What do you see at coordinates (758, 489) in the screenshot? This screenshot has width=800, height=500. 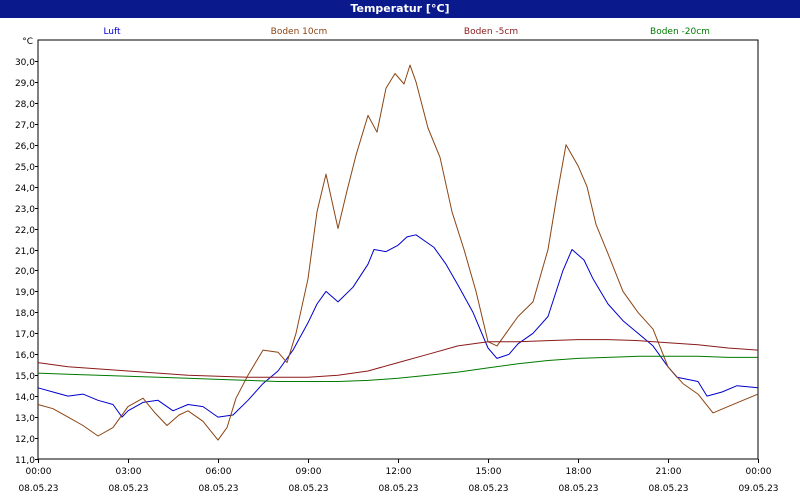 I see `x-tick-date: 09.05.23` at bounding box center [758, 489].